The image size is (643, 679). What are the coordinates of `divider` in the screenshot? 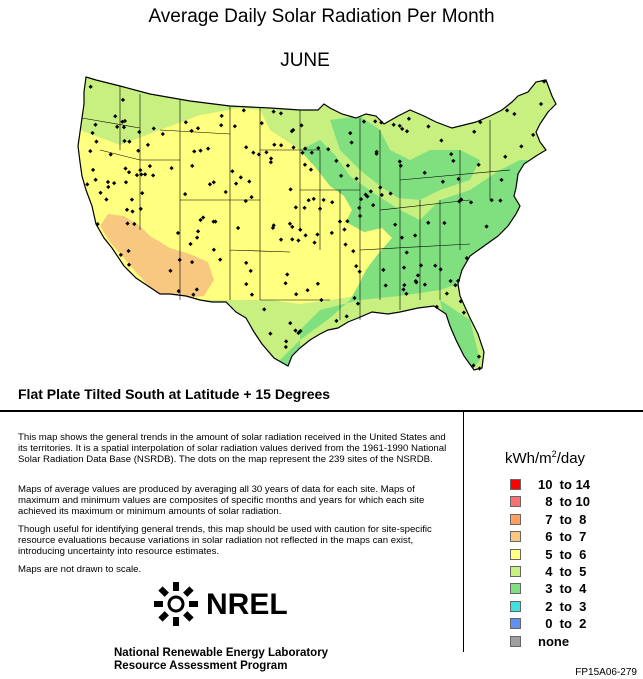 It's located at (321, 411).